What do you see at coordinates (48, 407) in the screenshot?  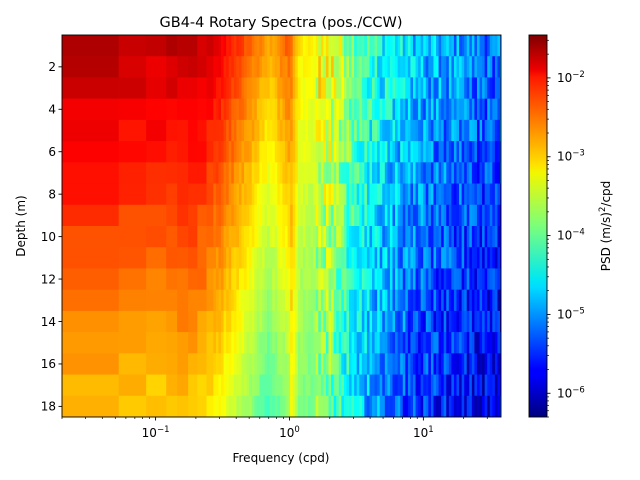 I see `y-tick-label: 18` at bounding box center [48, 407].